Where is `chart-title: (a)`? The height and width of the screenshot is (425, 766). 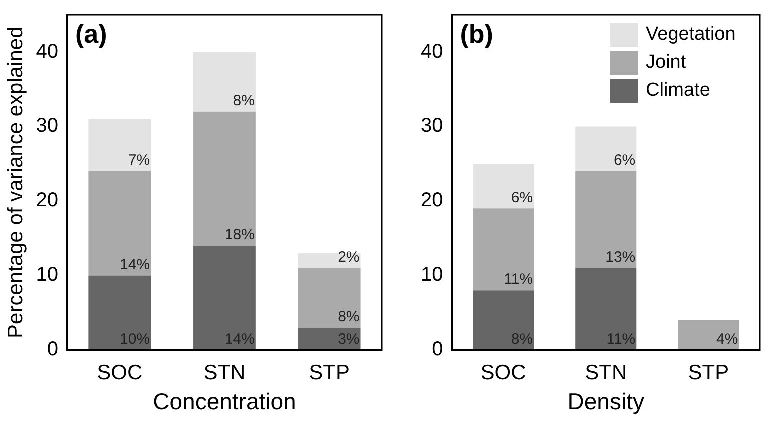
chart-title: (a) is located at coordinates (91, 34).